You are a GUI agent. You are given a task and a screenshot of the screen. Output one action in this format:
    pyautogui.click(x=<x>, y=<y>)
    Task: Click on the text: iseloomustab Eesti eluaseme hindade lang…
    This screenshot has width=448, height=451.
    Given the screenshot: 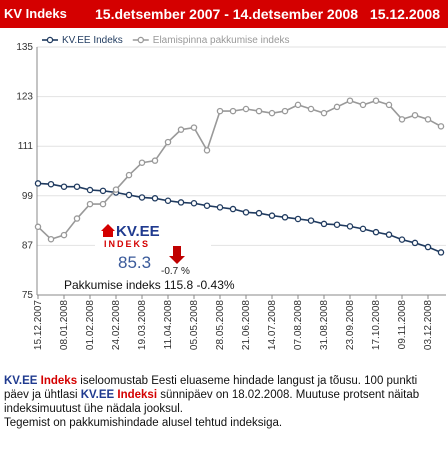 What is the action you would take?
    pyautogui.click(x=211, y=388)
    